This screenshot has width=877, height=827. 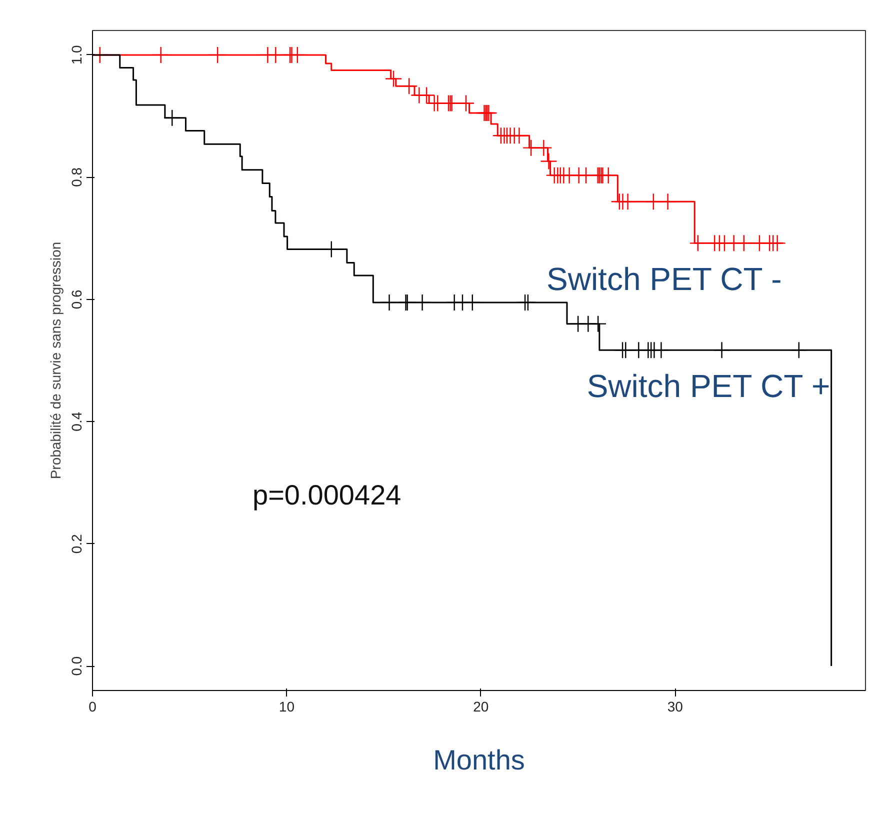 I want to click on x-tick-label: 0, so click(x=92, y=706).